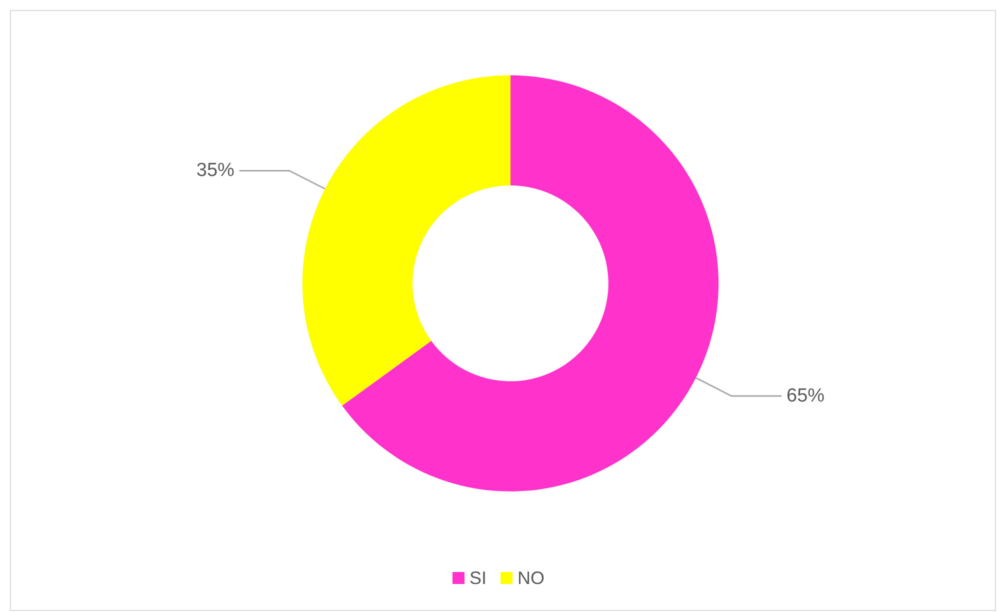 Image resolution: width=997 pixels, height=612 pixels. Describe the element at coordinates (531, 578) in the screenshot. I see `legend-label: NO` at that location.